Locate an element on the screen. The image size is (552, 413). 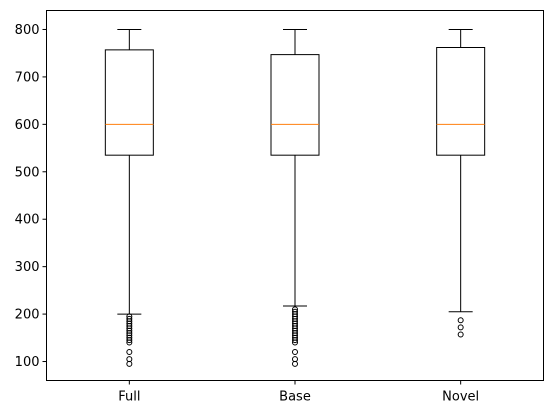
x-tick-label: Base is located at coordinates (295, 397).